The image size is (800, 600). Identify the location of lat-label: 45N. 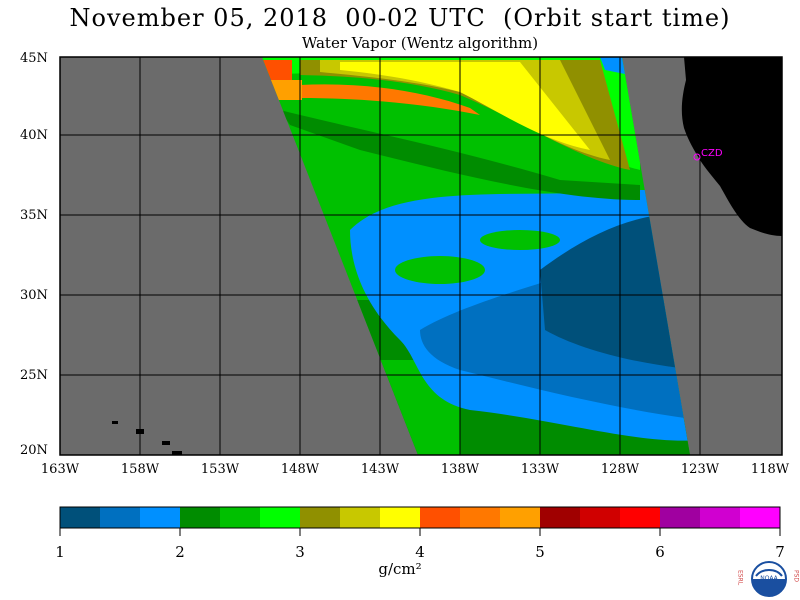
(34, 58).